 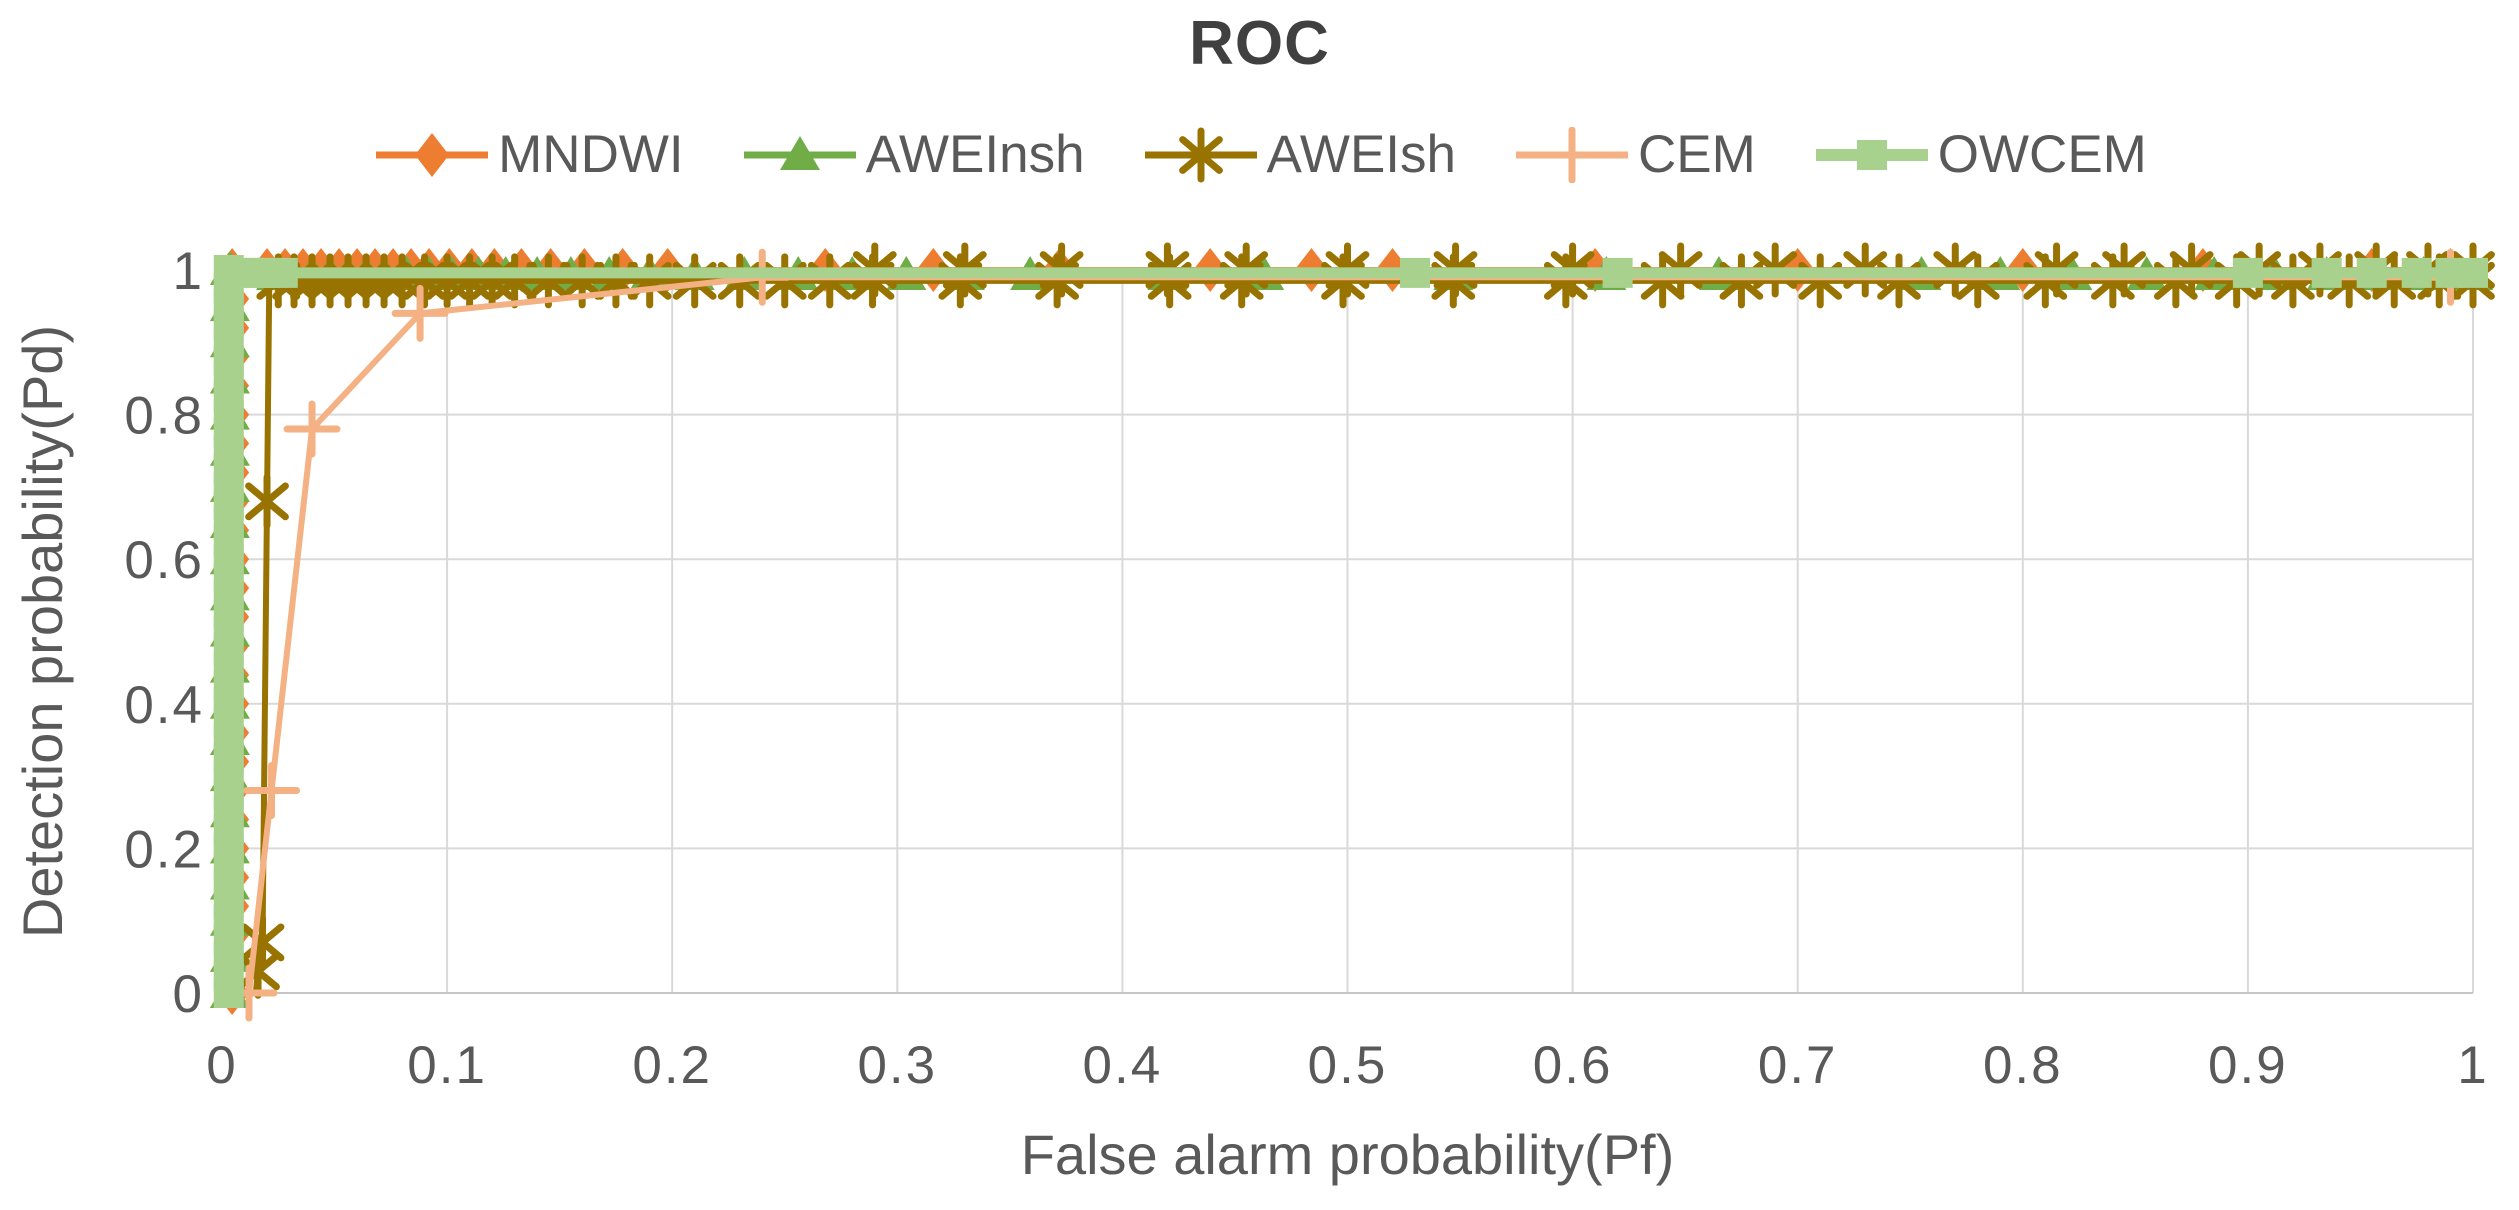 I want to click on legend-item-mndwi: MNDWI, so click(x=528, y=154).